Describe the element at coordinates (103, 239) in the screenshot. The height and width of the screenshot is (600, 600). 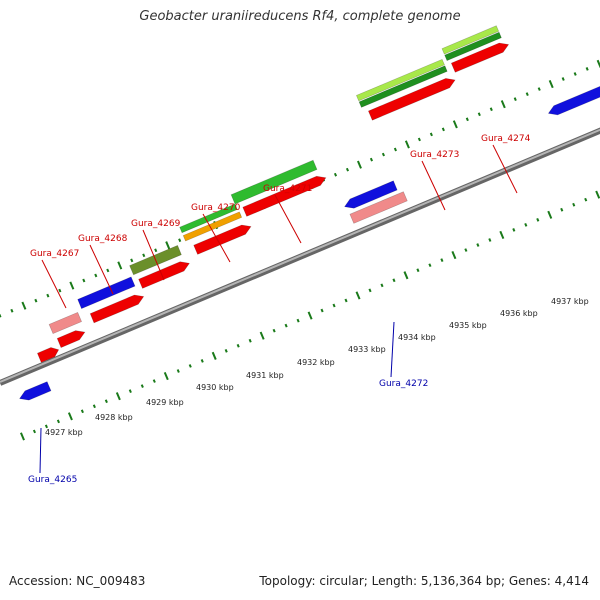
I see `gene-label-gura_4268: Gura_4268` at that location.